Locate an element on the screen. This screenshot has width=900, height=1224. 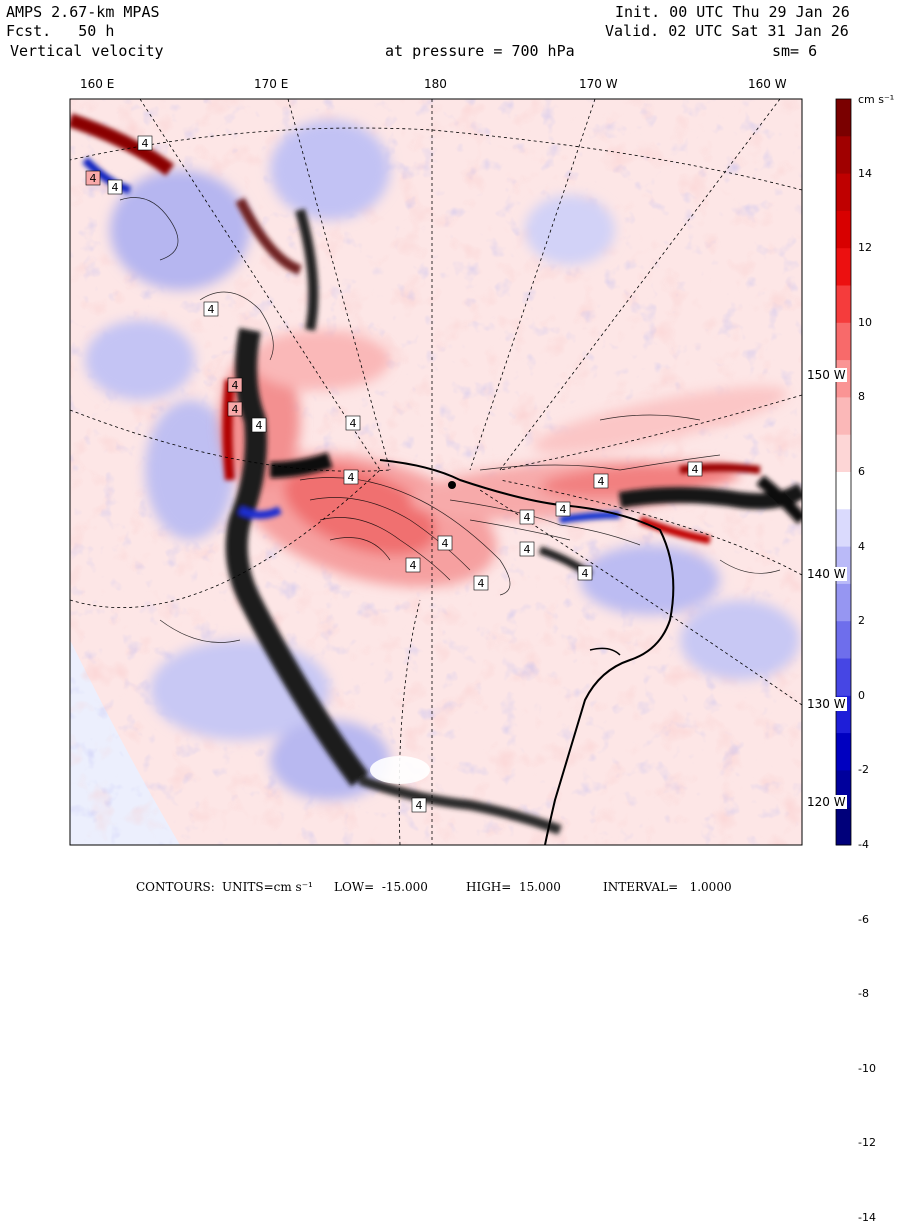
station-marker is located at coordinates (452, 485).